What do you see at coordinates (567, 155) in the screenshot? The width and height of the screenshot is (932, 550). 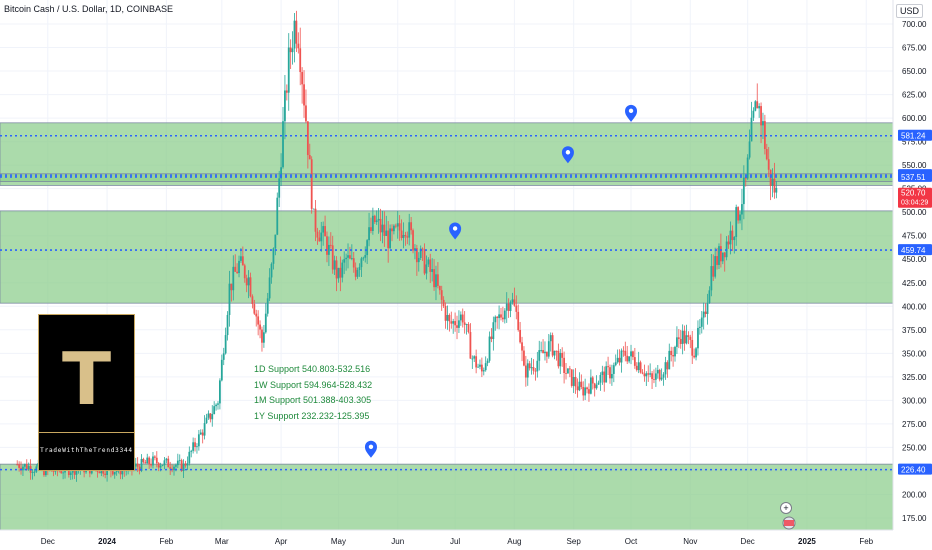 I see `location-pin-icon` at bounding box center [567, 155].